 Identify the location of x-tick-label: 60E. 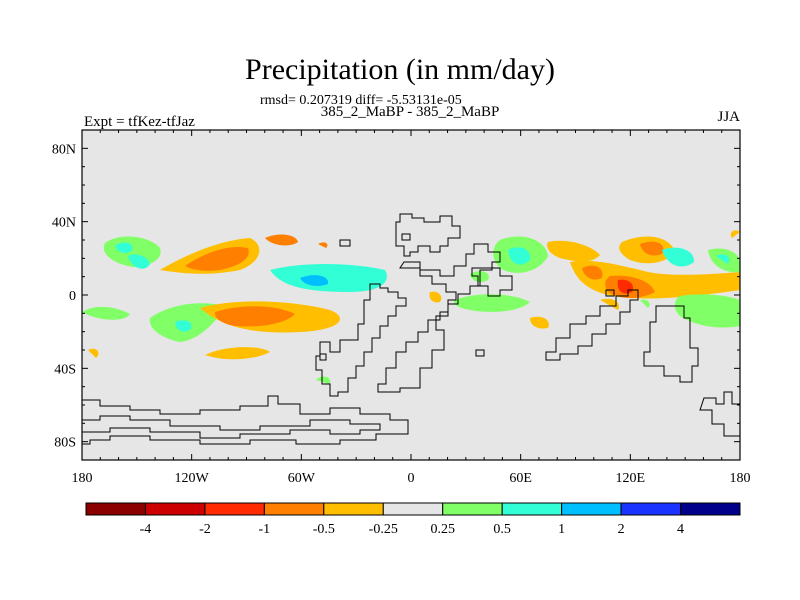
(520, 478).